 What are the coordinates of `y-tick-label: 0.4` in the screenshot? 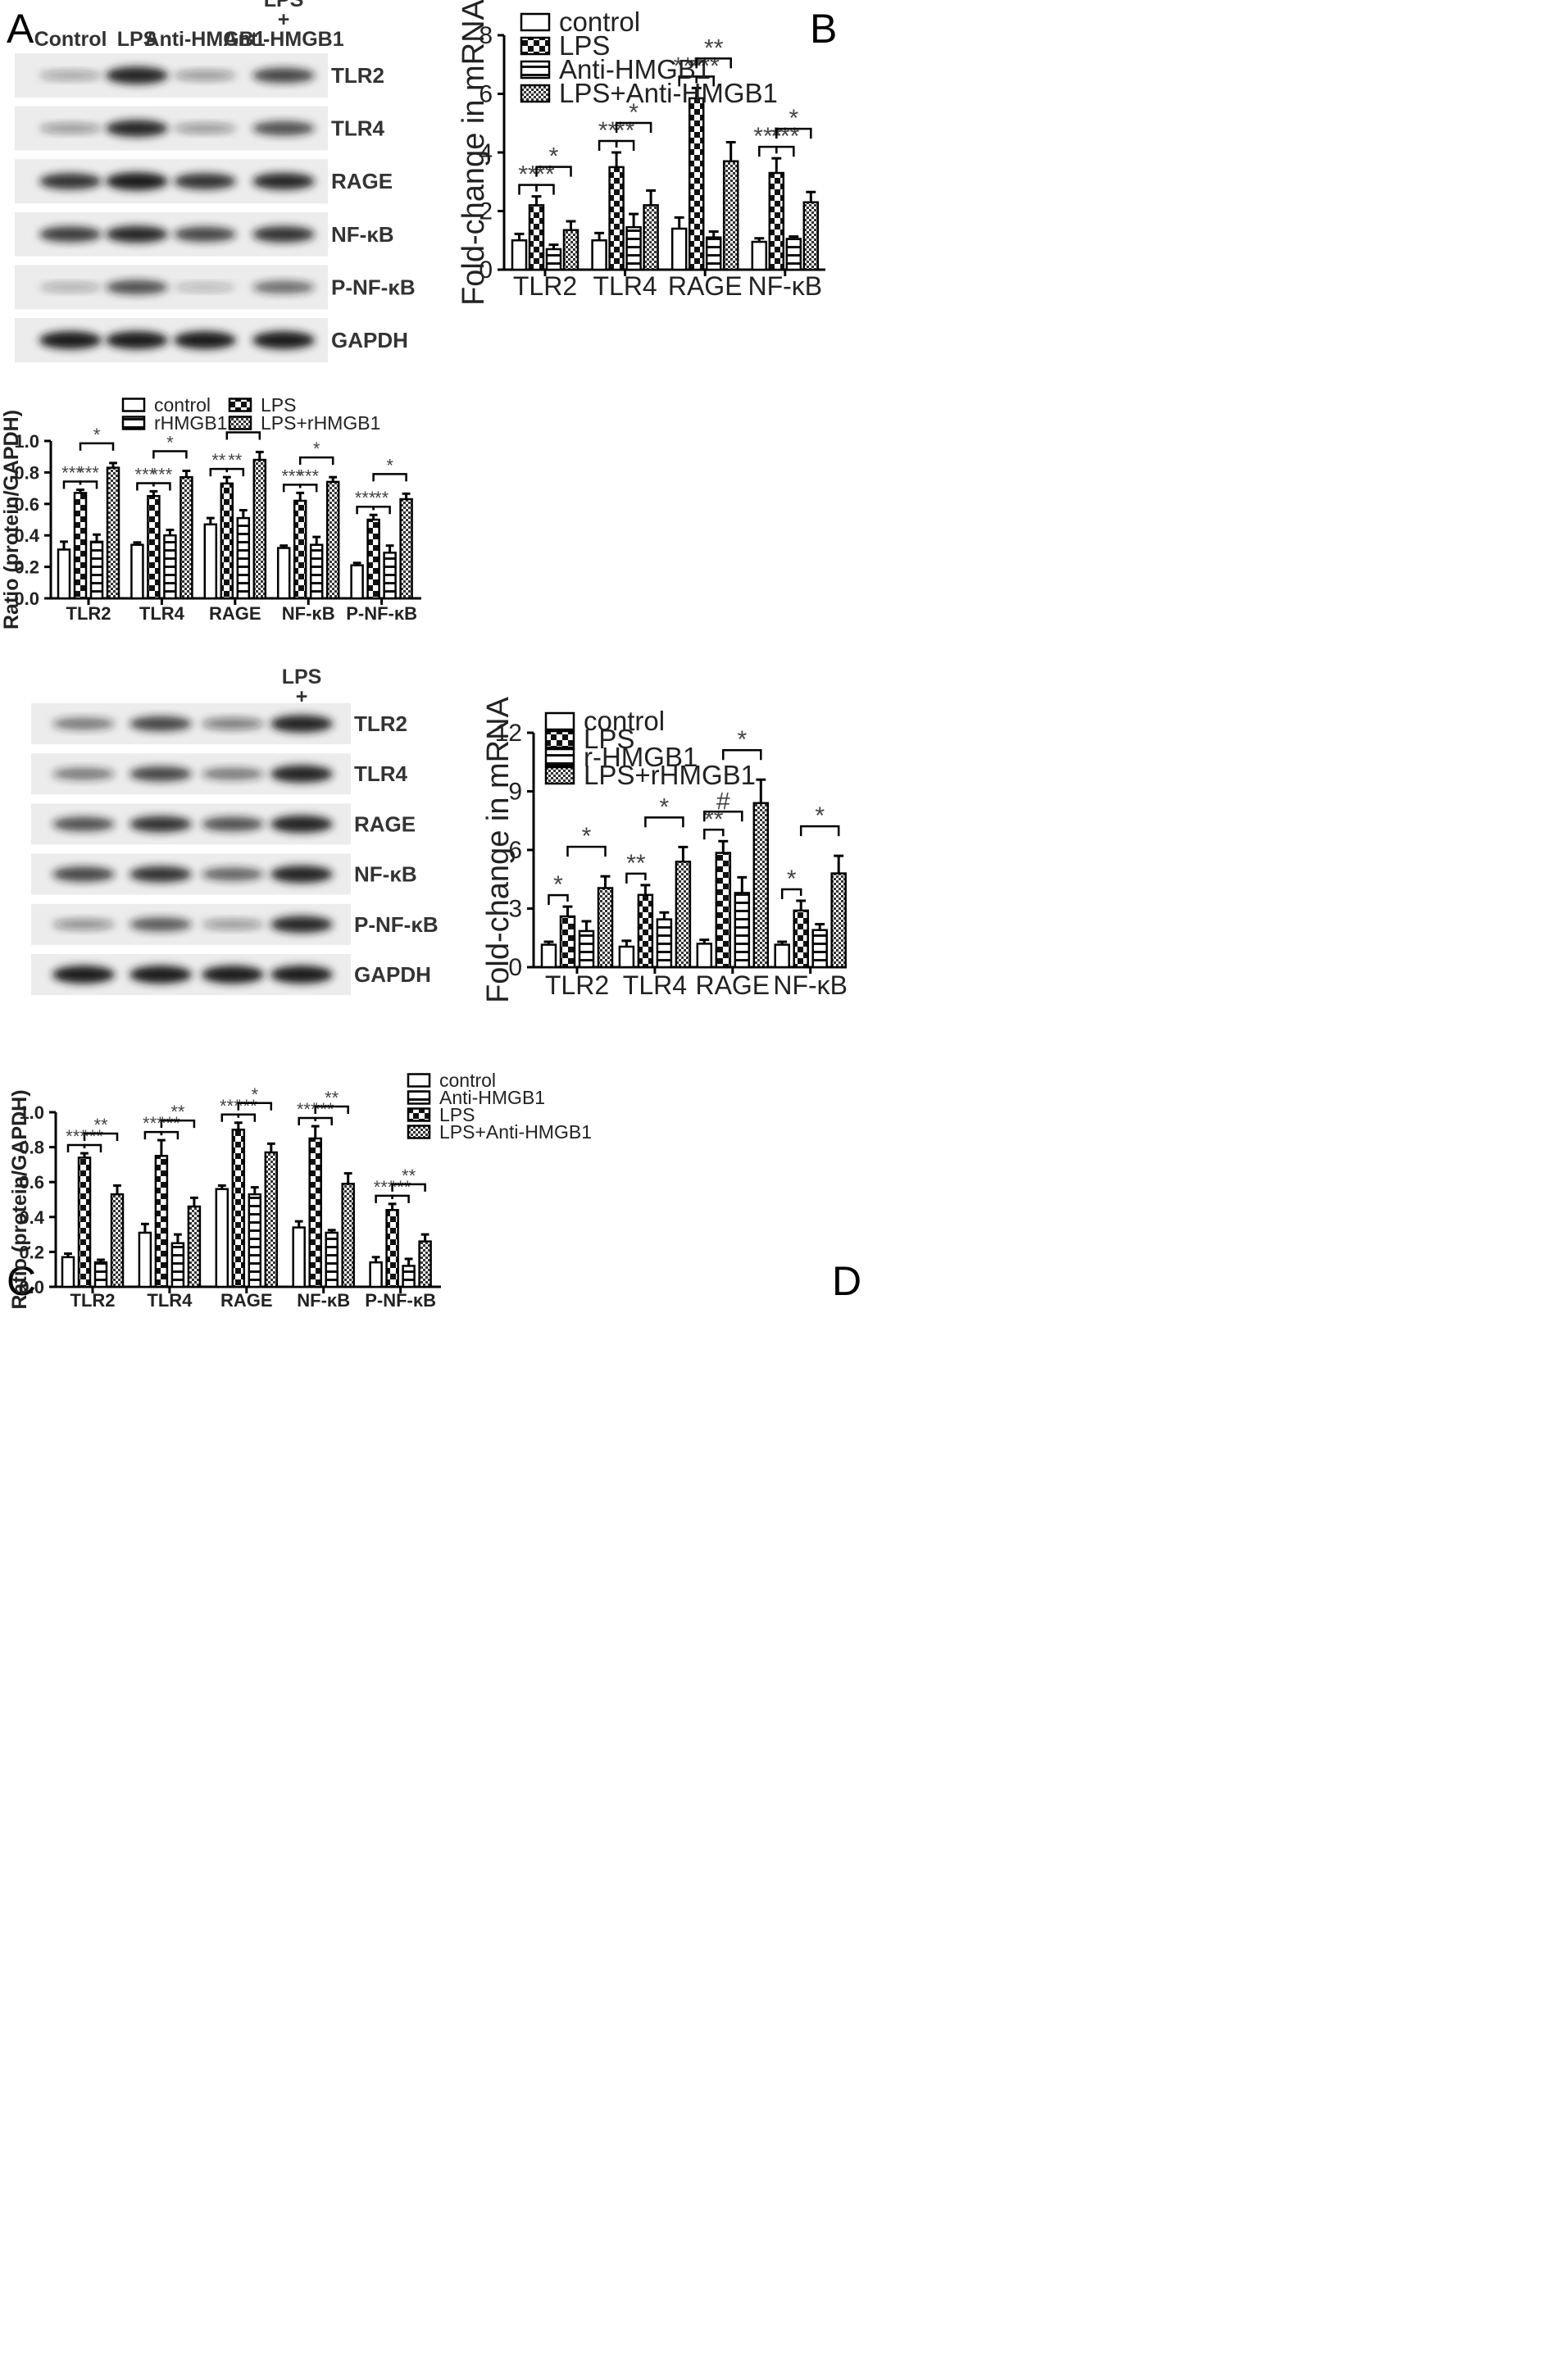 It's located at (31, 1218).